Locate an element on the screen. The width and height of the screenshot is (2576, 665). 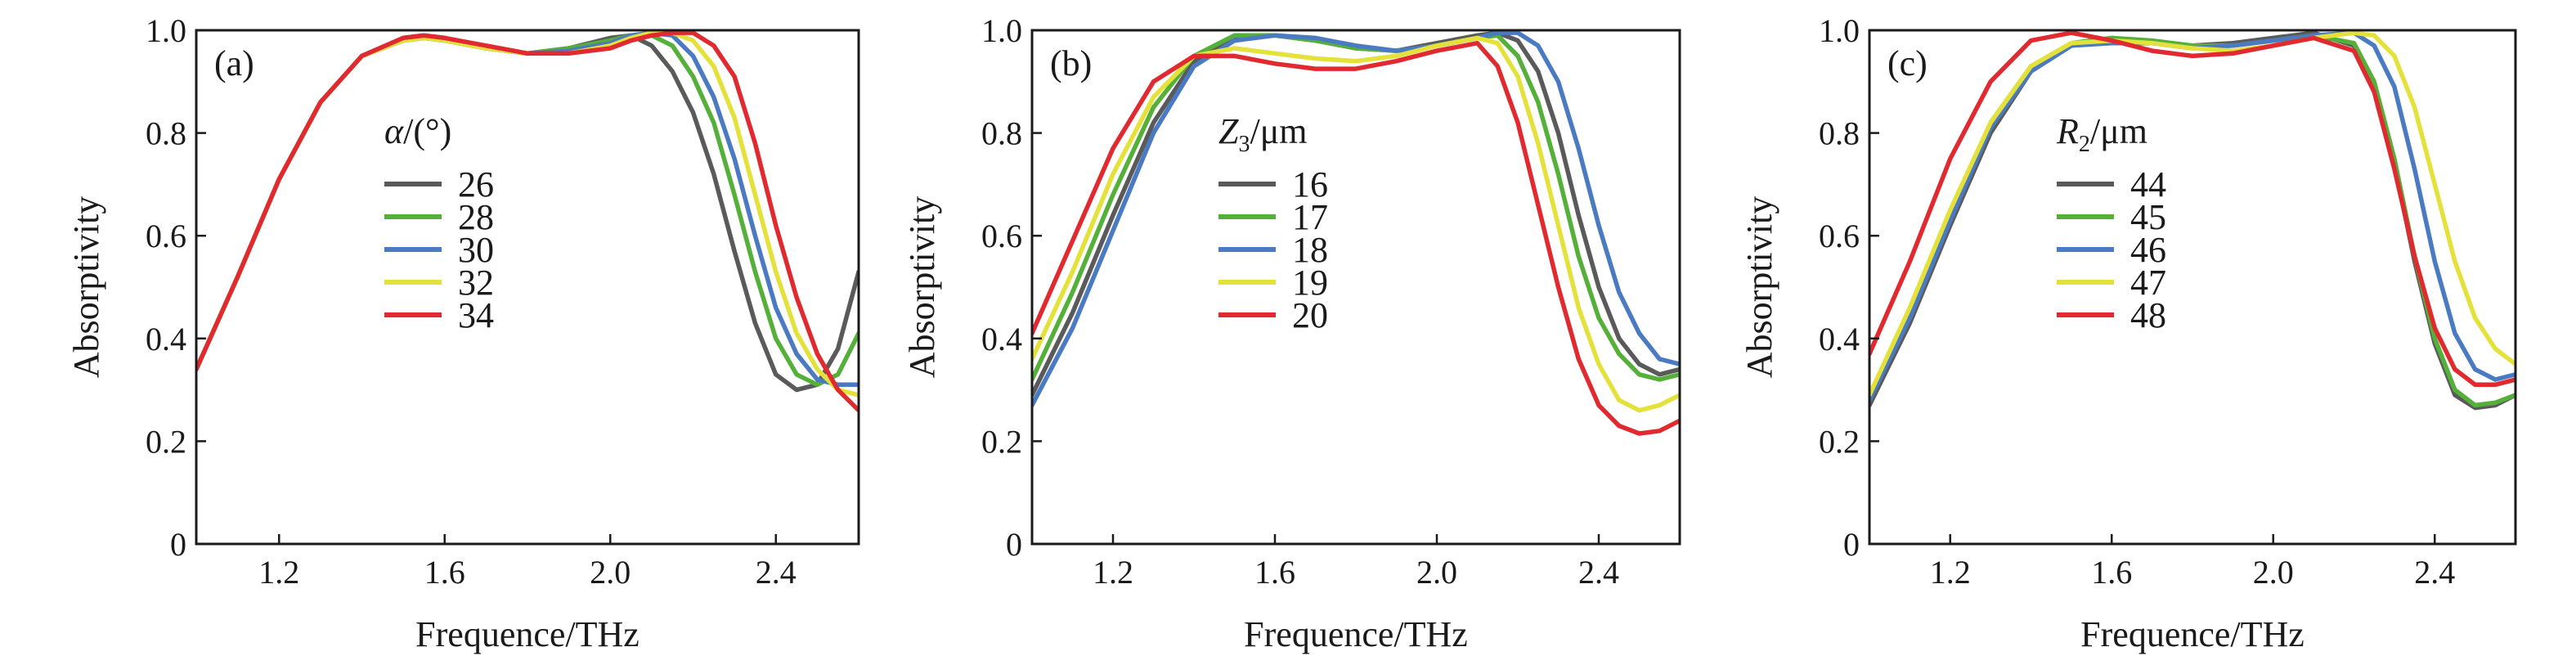
legend-label: 26 is located at coordinates (476, 184).